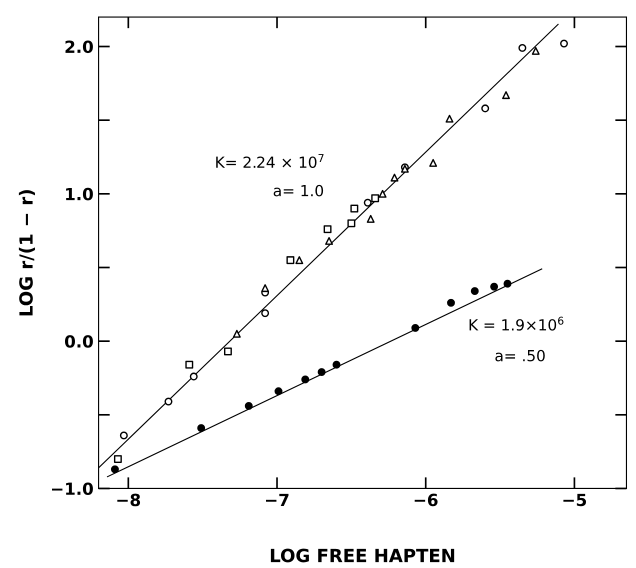  What do you see at coordinates (270, 161) in the screenshot?
I see `annotation: K= 2.24 × 10$^{7}$` at bounding box center [270, 161].